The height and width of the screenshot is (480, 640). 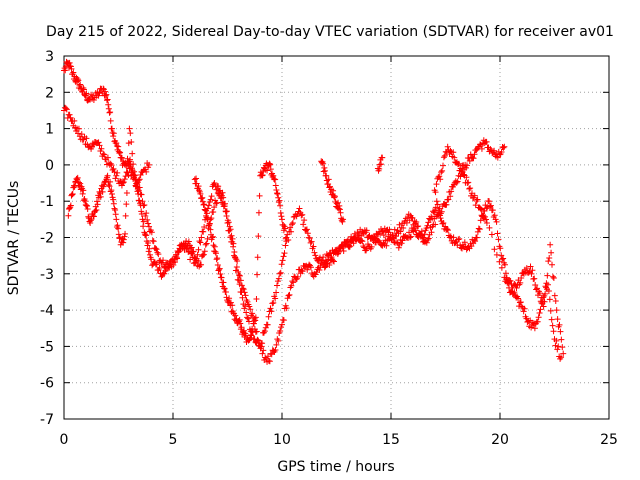 What do you see at coordinates (173, 440) in the screenshot?
I see `x-tick-label: 5` at bounding box center [173, 440].